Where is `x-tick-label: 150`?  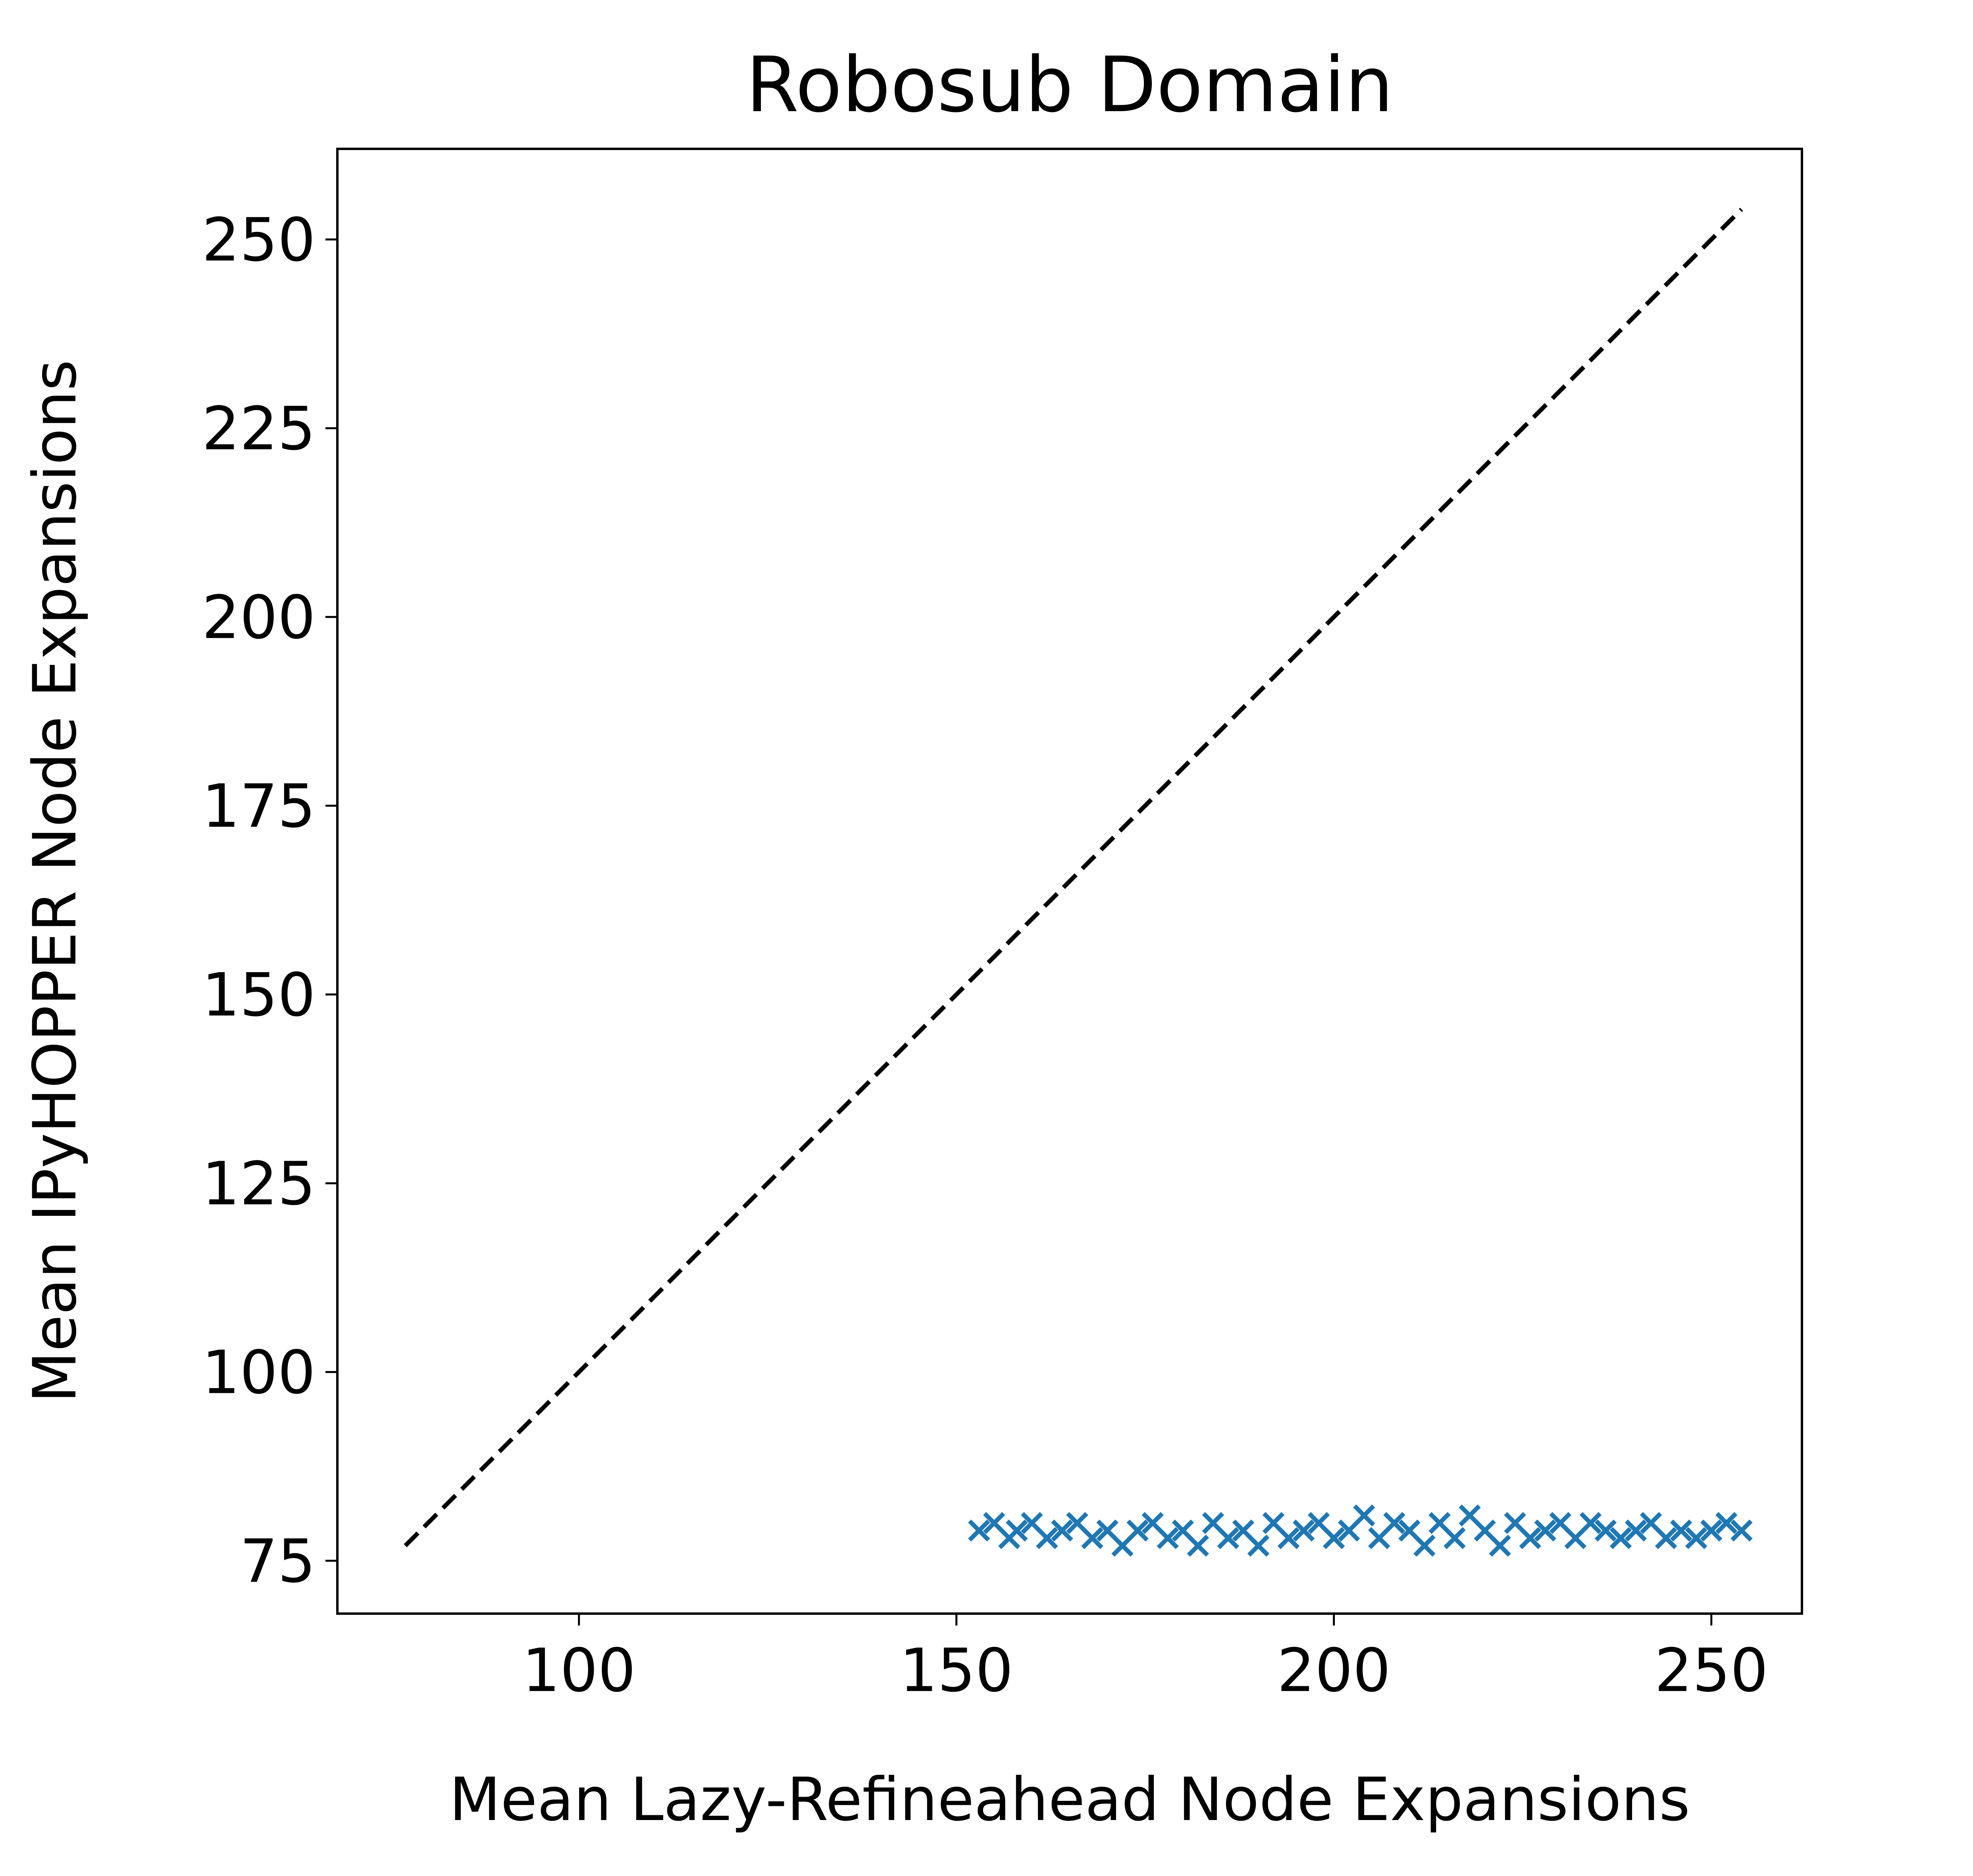
x-tick-label: 150 is located at coordinates (957, 1670).